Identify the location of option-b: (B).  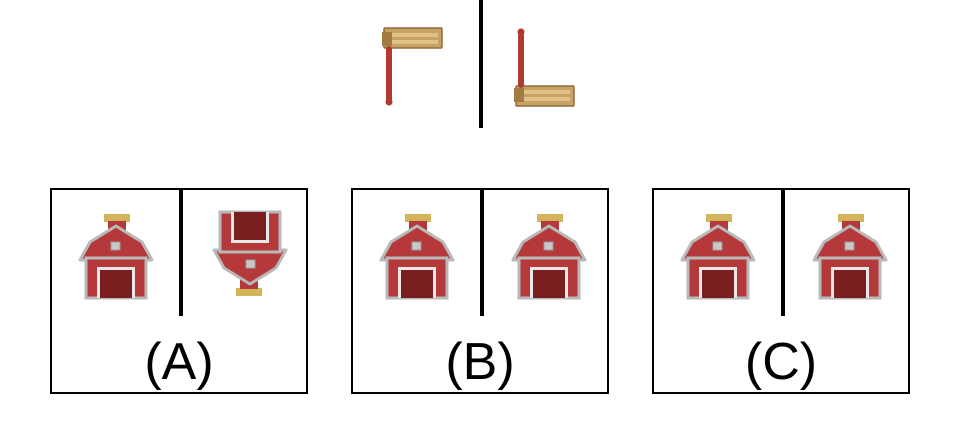
(480, 291).